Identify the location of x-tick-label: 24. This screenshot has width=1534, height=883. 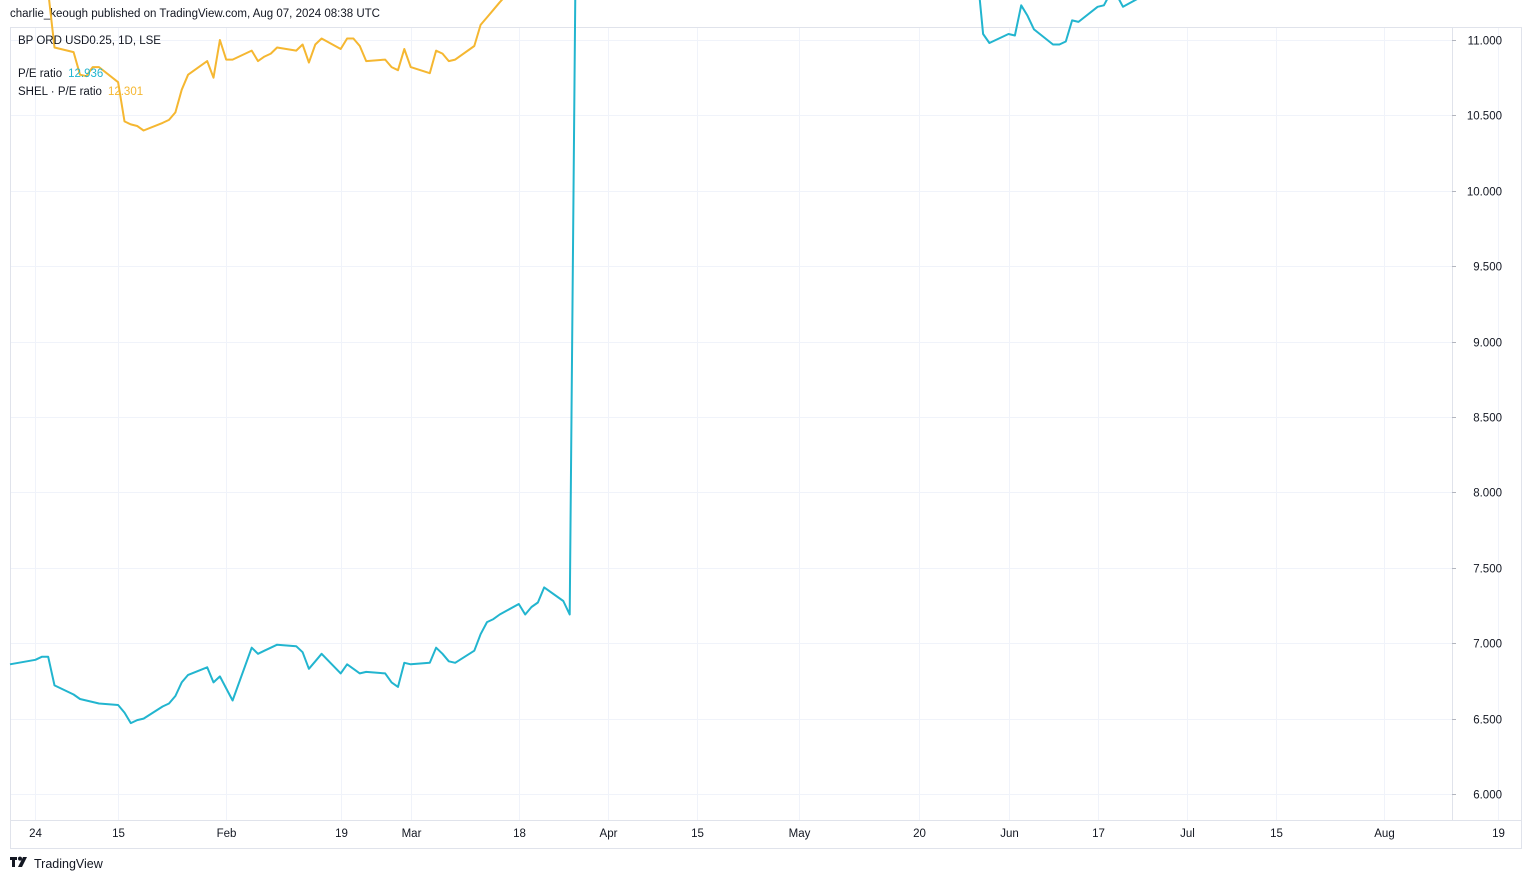
(35, 834).